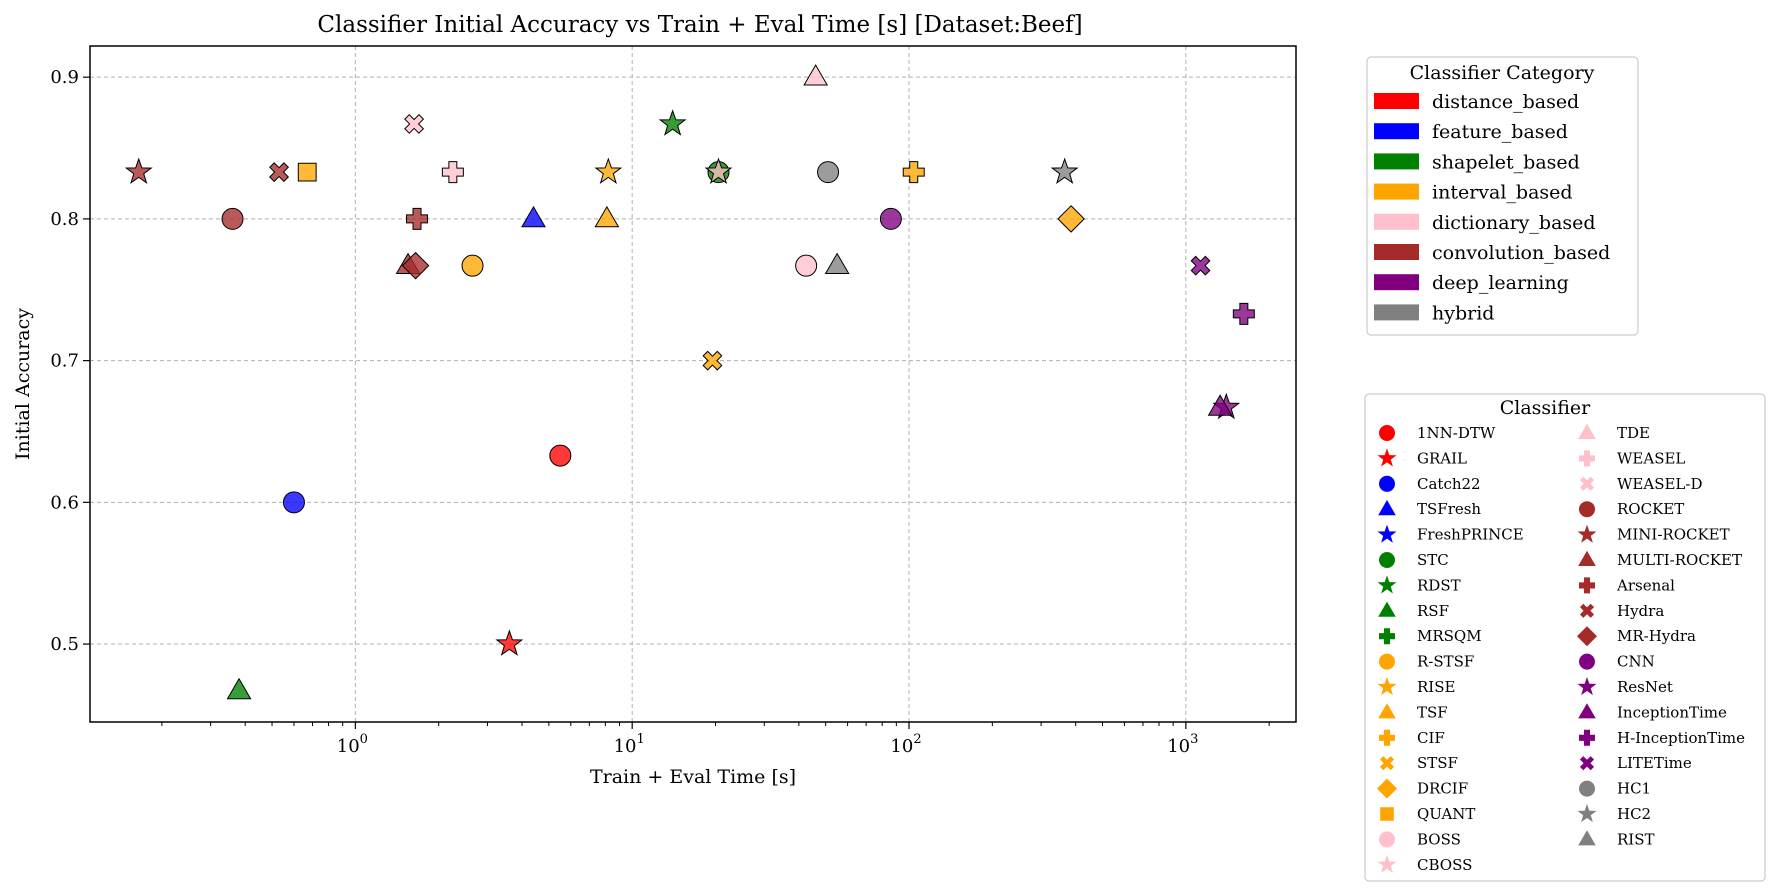 This screenshot has width=1775, height=894. What do you see at coordinates (1182, 744) in the screenshot?
I see `x-tick-label: 10³` at bounding box center [1182, 744].